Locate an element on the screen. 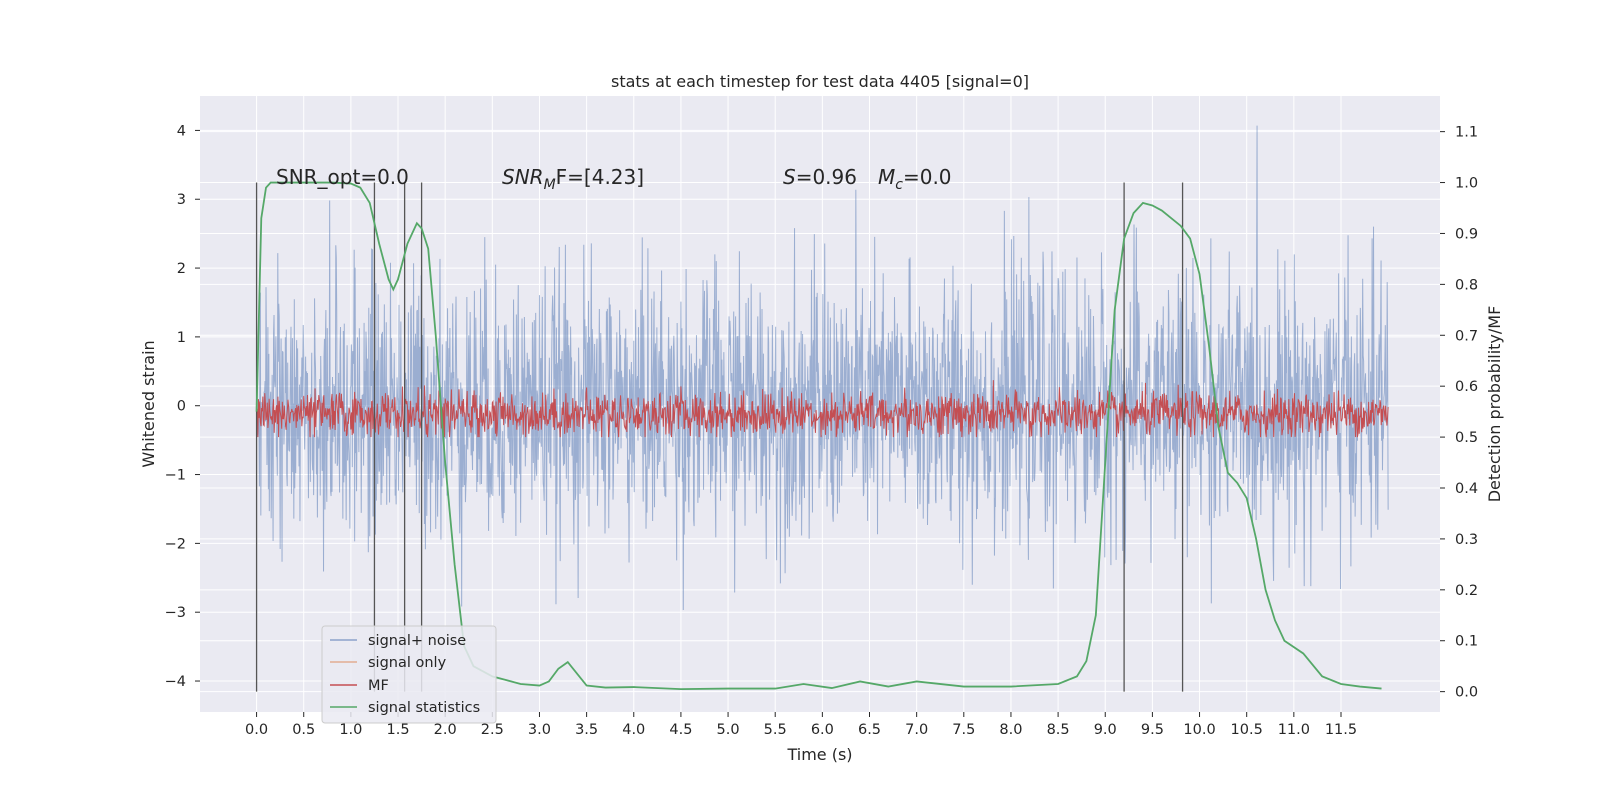  y2-tick-label: 0.9 is located at coordinates (1466, 234).